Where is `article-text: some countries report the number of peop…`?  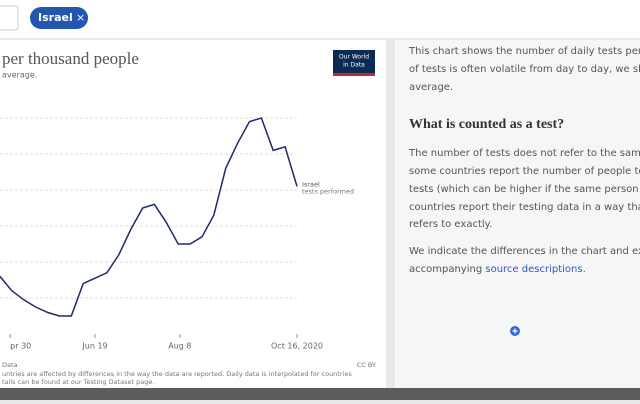 article-text: some countries report the number of peop… is located at coordinates (524, 171).